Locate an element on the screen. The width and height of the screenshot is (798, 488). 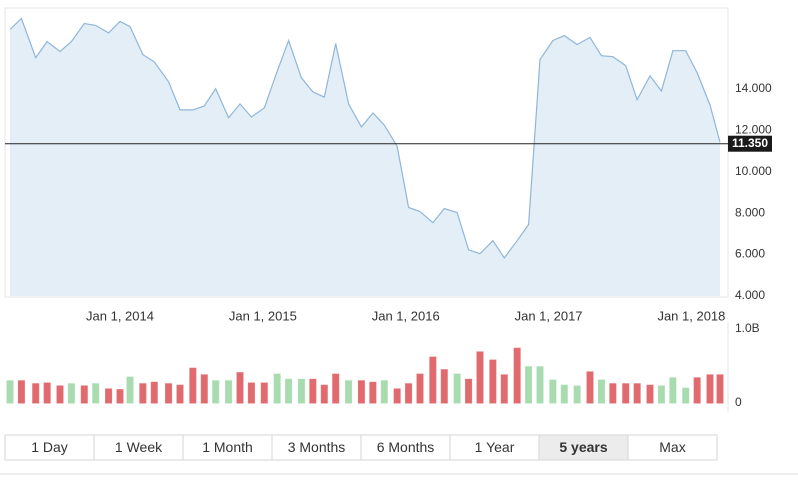
y-tick-label: 10.000 is located at coordinates (753, 171).